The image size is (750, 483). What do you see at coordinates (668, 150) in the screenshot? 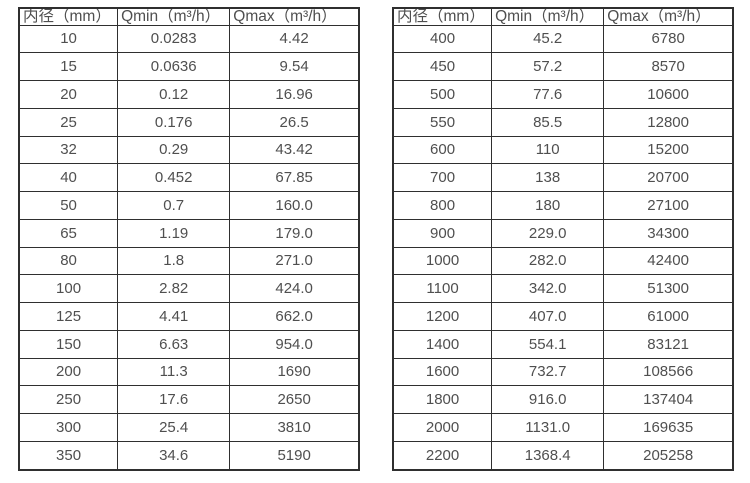
I see `table-cell: 15200` at bounding box center [668, 150].